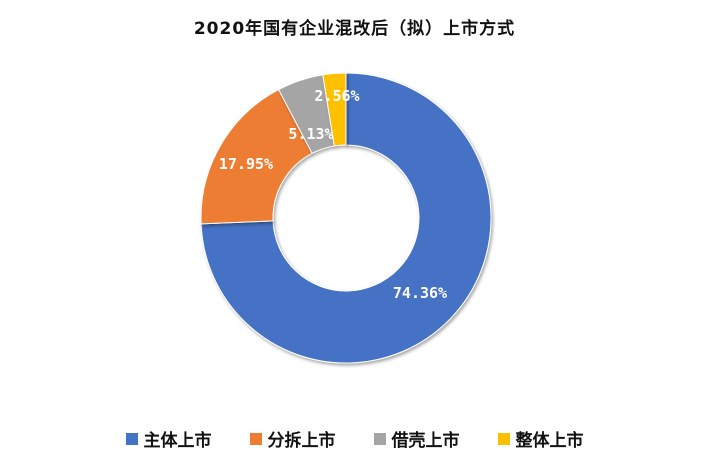 Image resolution: width=709 pixels, height=455 pixels. What do you see at coordinates (310, 134) in the screenshot?
I see `slice-data-label: 5.13%` at bounding box center [310, 134].